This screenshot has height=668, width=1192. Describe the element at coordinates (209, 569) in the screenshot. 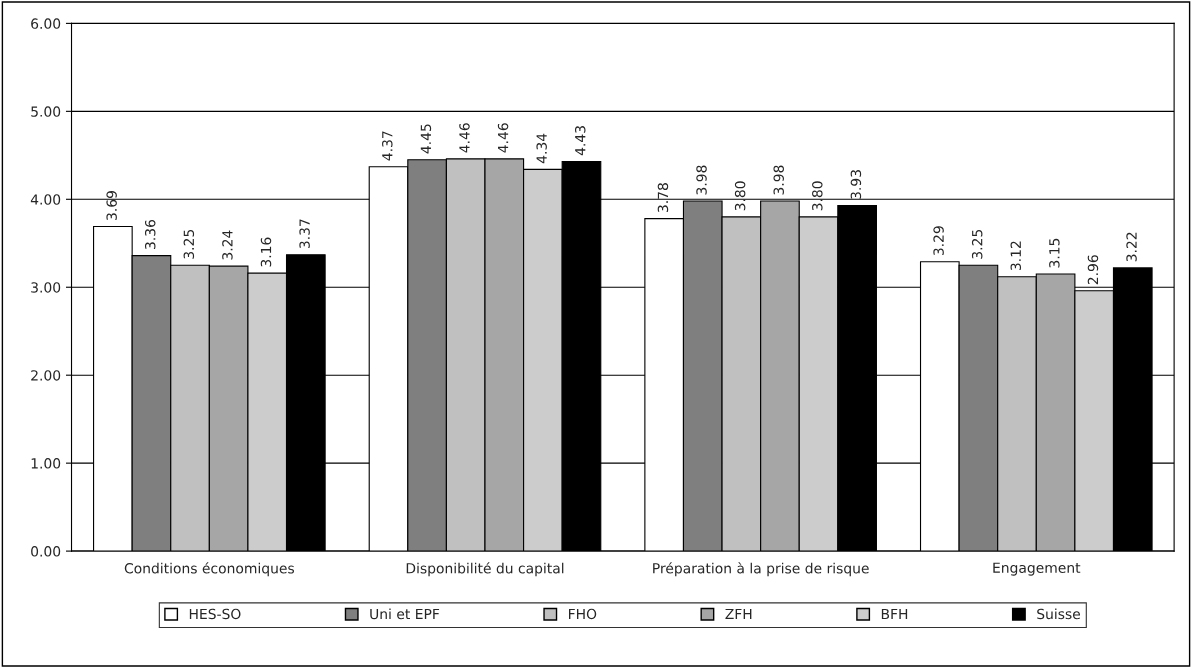

I see `x-tick-label: Conditions économiques` at that location.